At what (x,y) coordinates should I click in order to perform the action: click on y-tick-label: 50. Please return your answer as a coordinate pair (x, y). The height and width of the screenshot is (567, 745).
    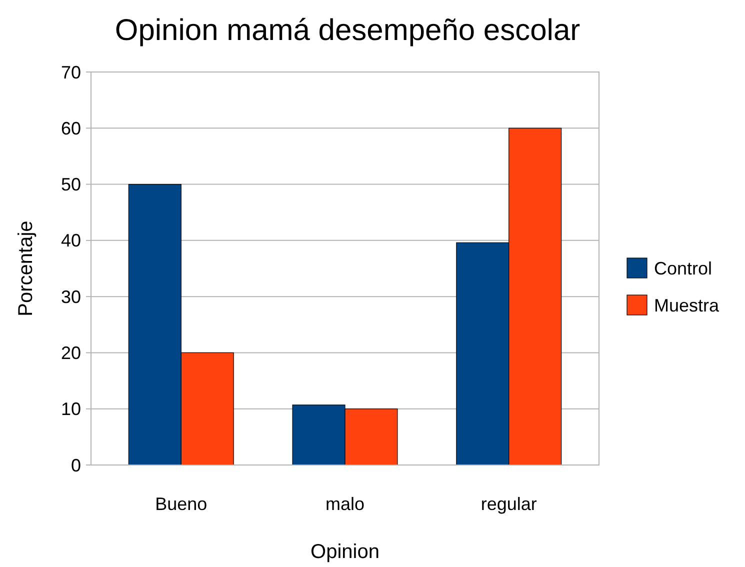
    Looking at the image, I should click on (70, 184).